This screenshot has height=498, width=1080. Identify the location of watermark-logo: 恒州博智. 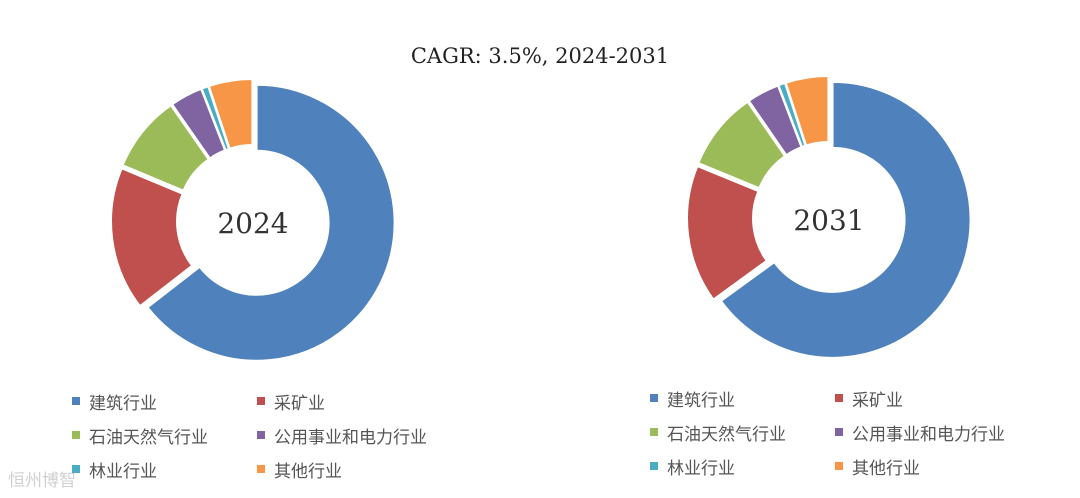
(42, 481).